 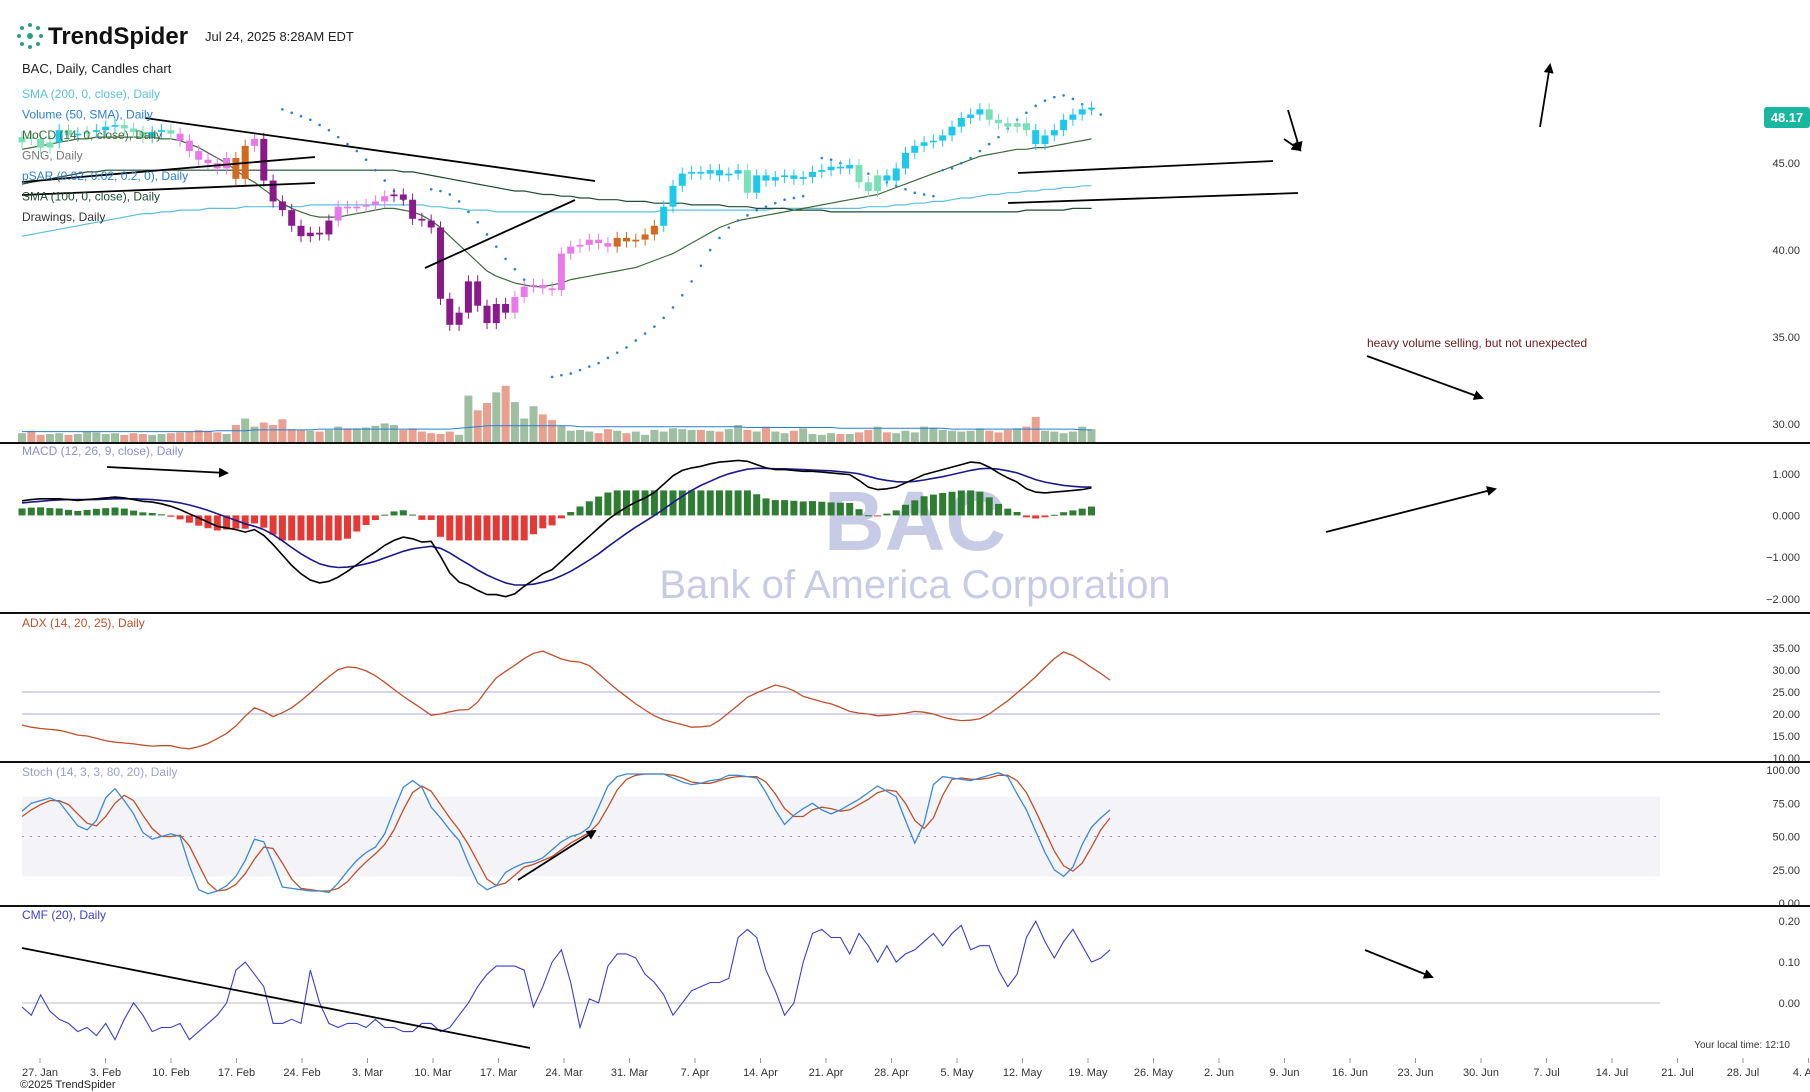 What do you see at coordinates (1786, 164) in the screenshot?
I see `price-tick-label: 45.00` at bounding box center [1786, 164].